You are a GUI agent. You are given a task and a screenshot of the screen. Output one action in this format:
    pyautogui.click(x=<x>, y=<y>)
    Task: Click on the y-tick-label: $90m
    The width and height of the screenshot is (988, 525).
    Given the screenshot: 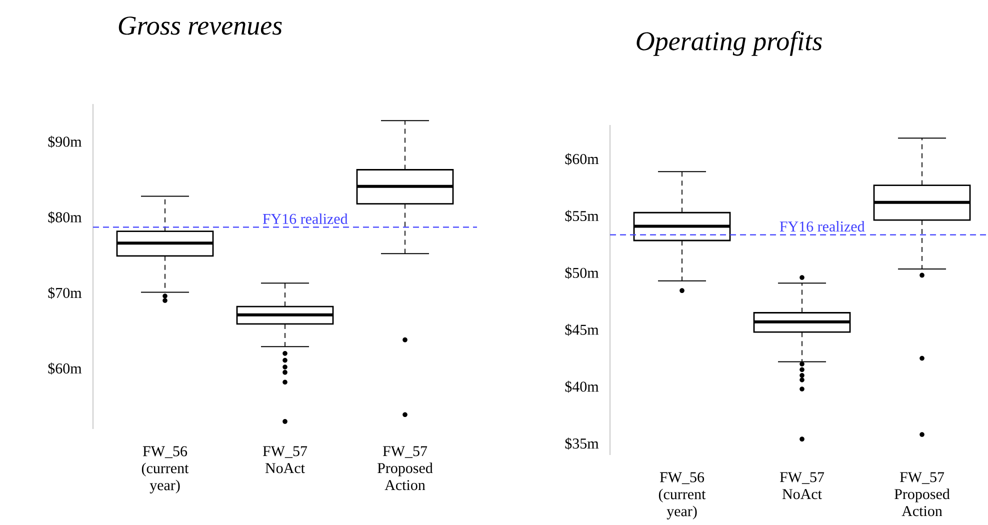 What is the action you would take?
    pyautogui.click(x=65, y=142)
    